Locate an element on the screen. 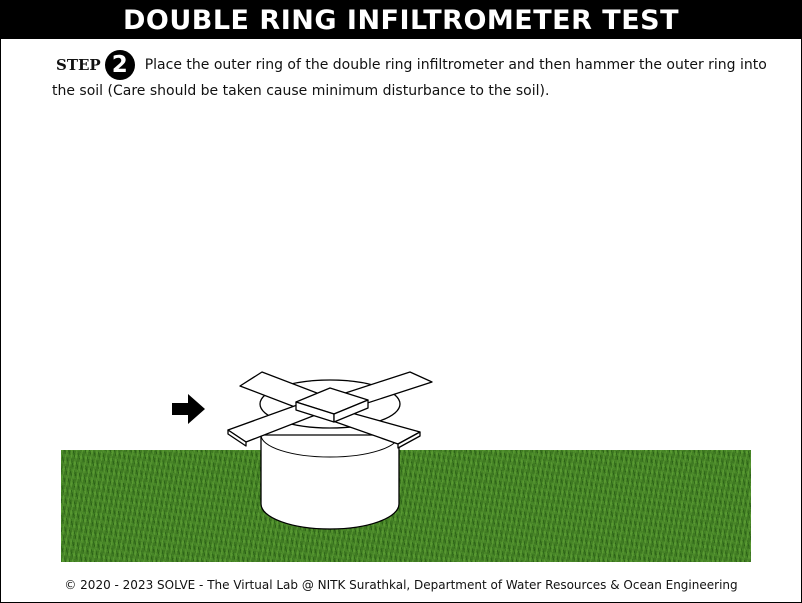  step-number-badge: 2 is located at coordinates (119, 65).